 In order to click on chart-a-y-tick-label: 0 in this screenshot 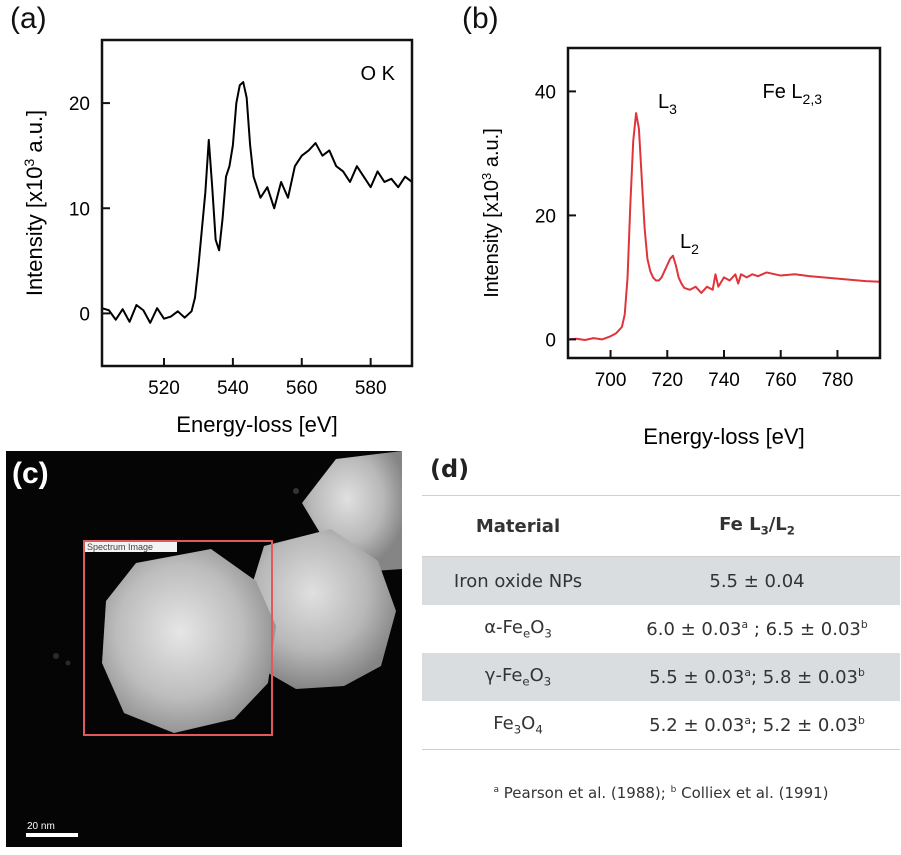, I will do `click(84, 314)`.